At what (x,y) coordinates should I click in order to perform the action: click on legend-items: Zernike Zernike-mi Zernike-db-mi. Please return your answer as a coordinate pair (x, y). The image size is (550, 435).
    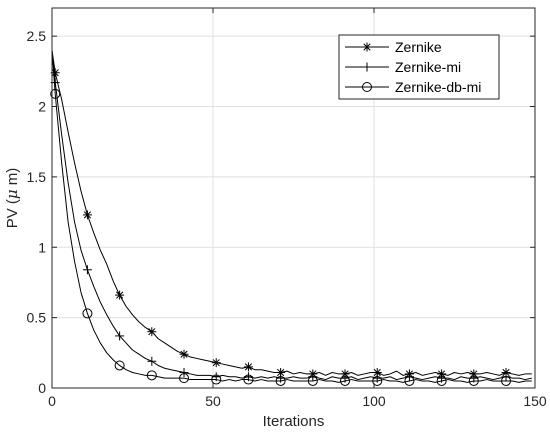
    Looking at the image, I should click on (413, 67).